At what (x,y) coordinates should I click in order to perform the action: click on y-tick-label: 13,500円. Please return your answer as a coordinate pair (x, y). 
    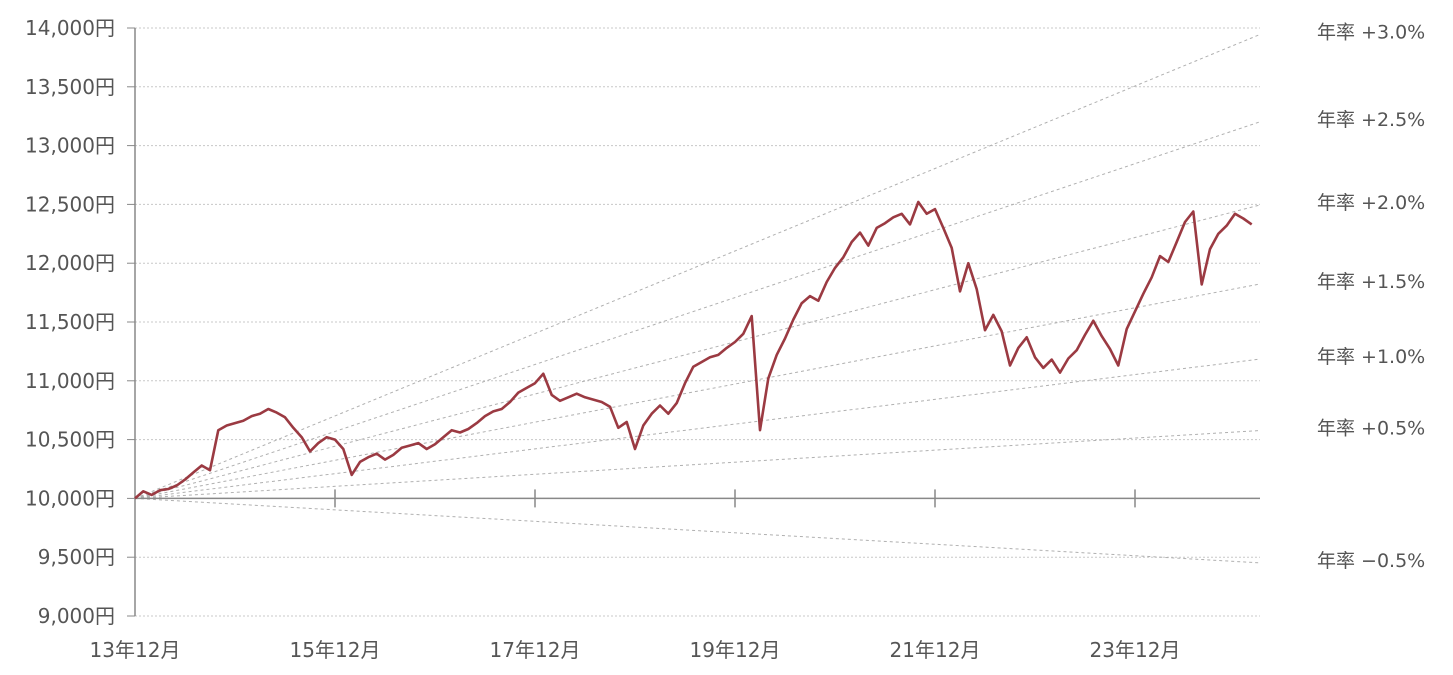
    Looking at the image, I should click on (70, 87).